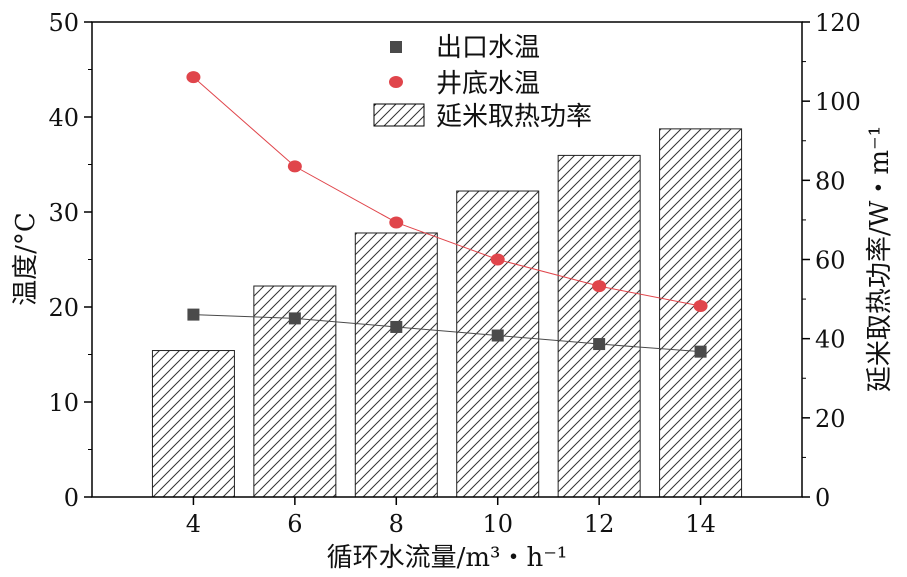  Describe the element at coordinates (63, 308) in the screenshot. I see `y-left-tick-label-20: 20` at that location.